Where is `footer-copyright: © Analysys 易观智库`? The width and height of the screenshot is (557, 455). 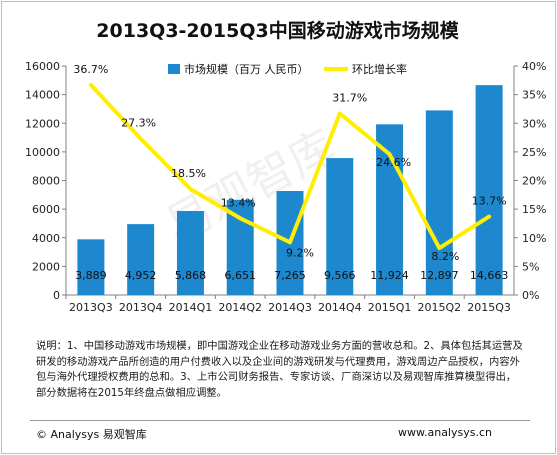 footer-copyright: © Analysys 易观智库 is located at coordinates (91, 434).